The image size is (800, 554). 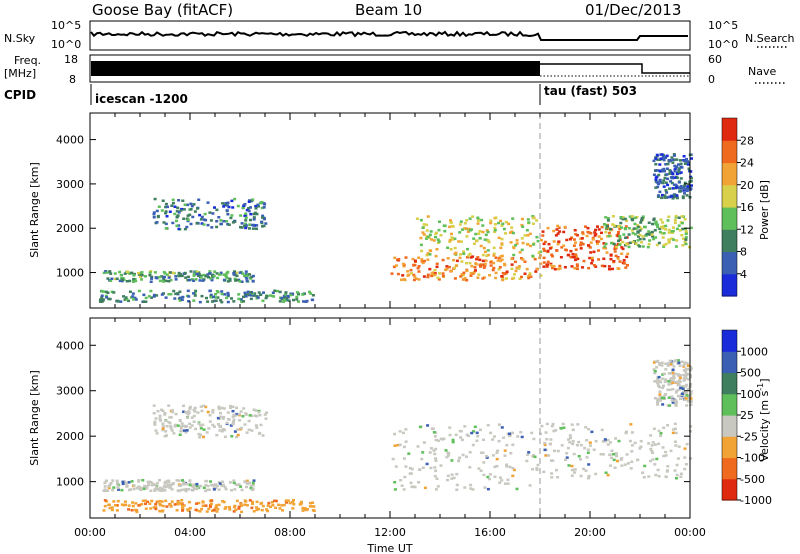 What do you see at coordinates (743, 252) in the screenshot?
I see `power-colorbar-tick-label: 8` at bounding box center [743, 252].